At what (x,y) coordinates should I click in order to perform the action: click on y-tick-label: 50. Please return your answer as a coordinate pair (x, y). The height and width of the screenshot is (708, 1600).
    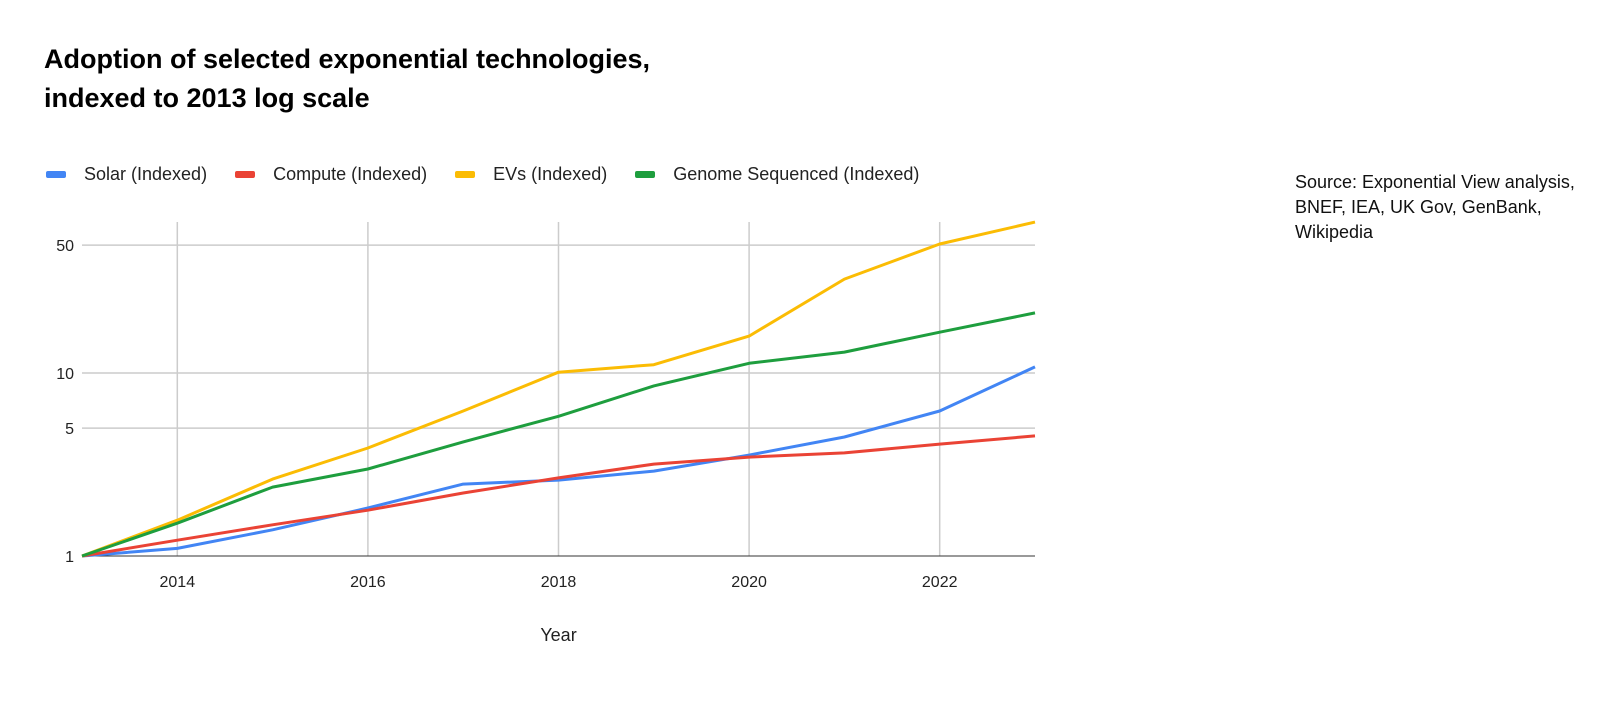
    Looking at the image, I should click on (65, 246).